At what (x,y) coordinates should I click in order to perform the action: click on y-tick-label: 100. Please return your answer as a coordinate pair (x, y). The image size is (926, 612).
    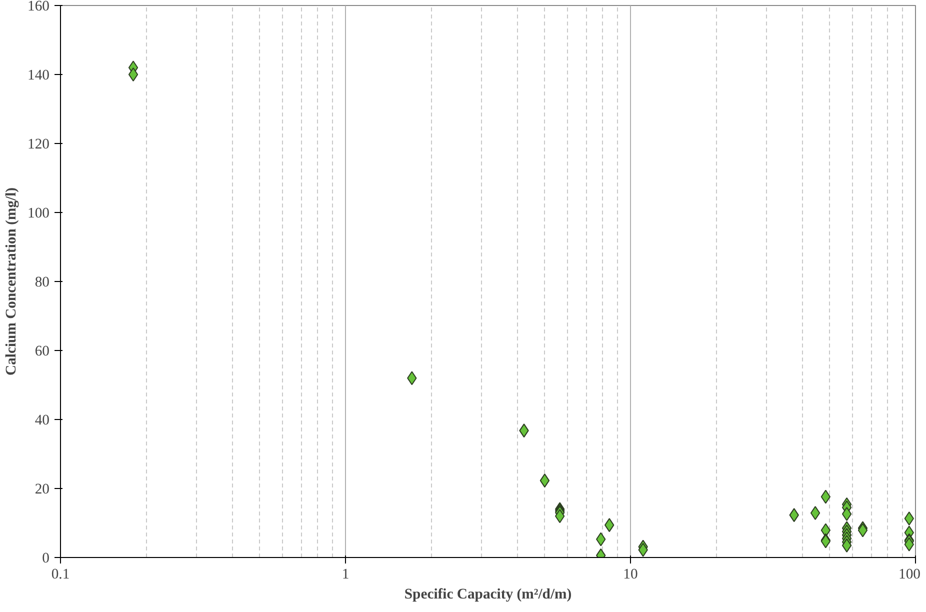
    Looking at the image, I should click on (39, 214).